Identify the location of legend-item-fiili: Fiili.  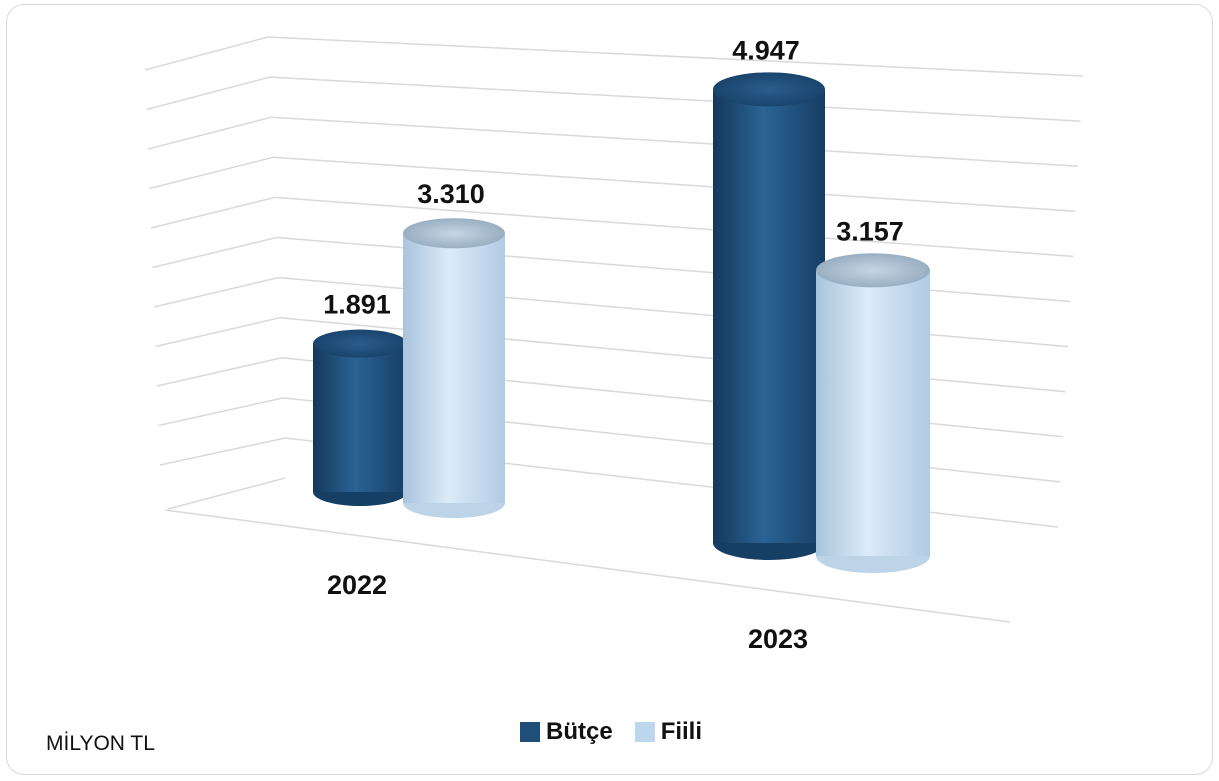
(668, 732).